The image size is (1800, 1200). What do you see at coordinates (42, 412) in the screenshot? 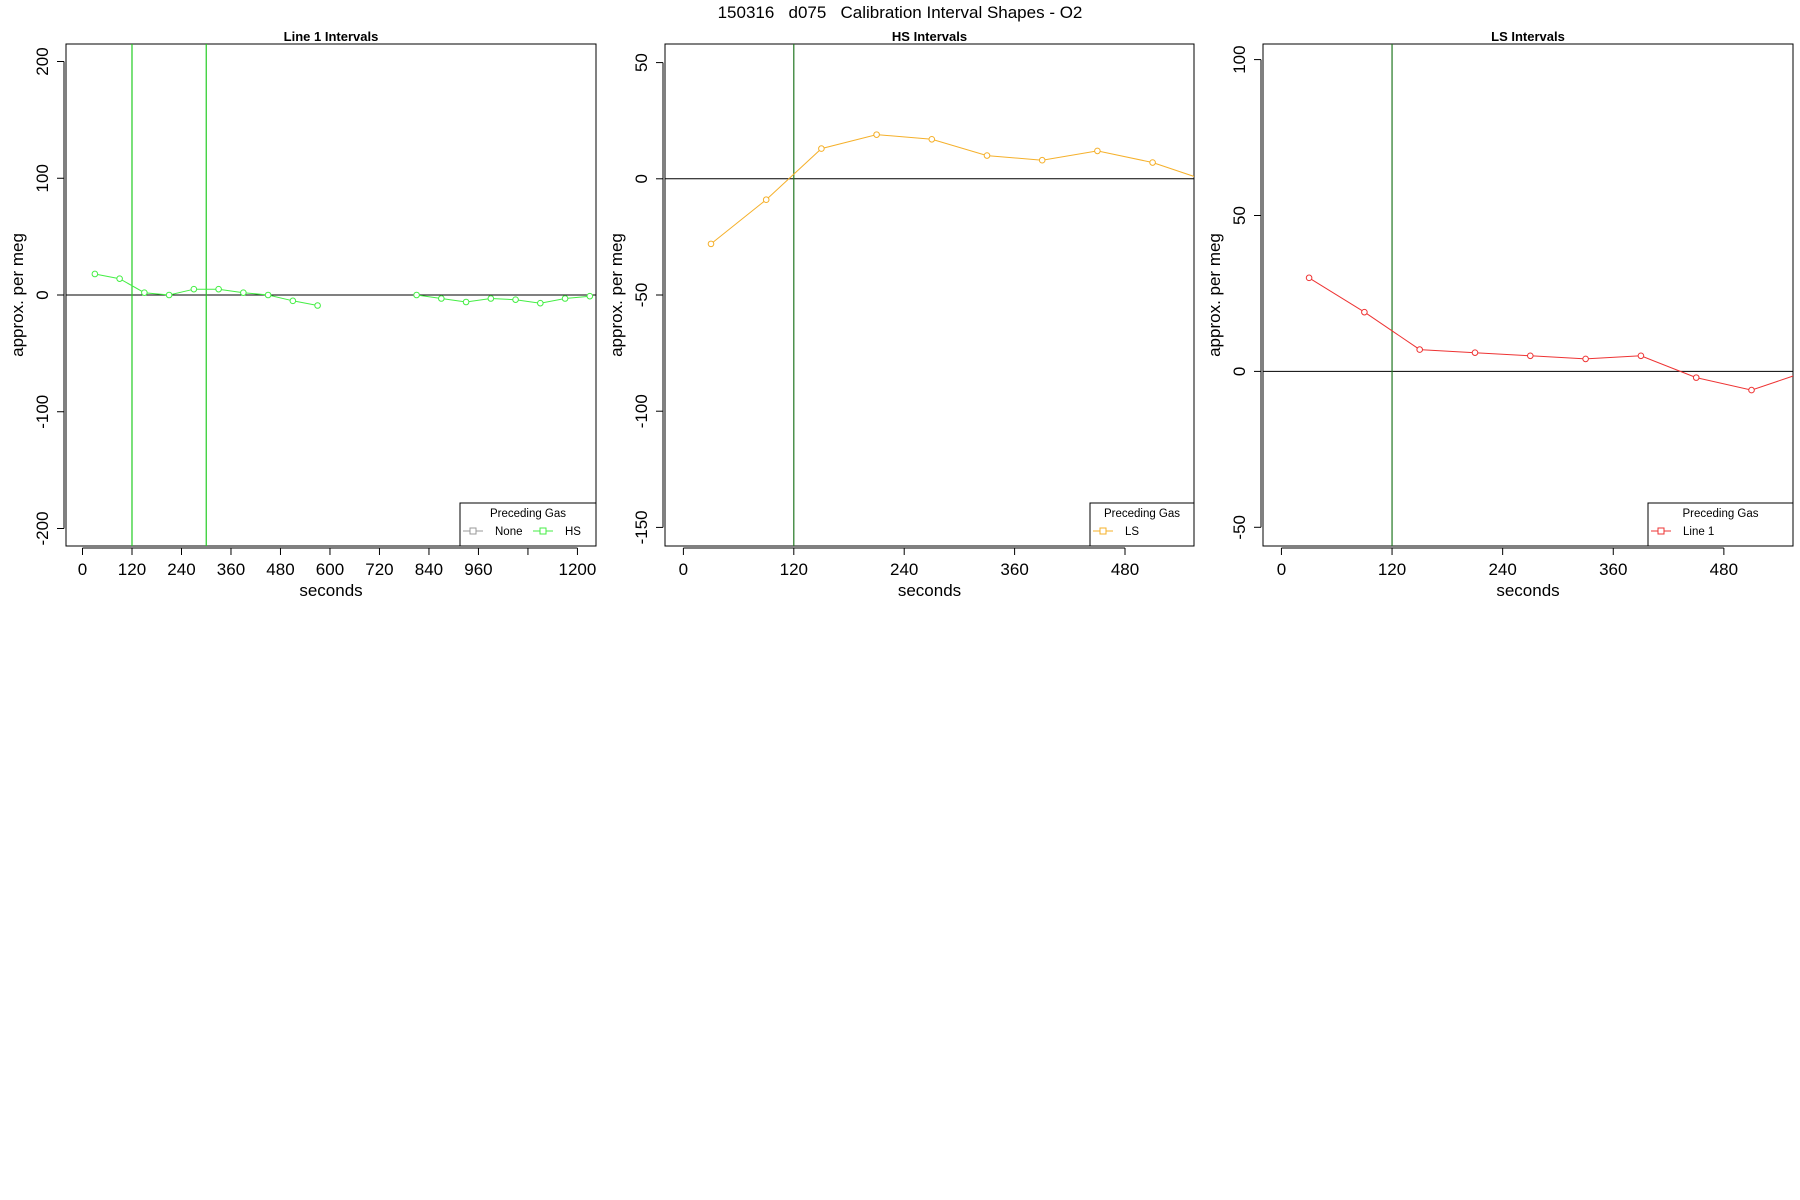
I see `y-tick-label: -100` at bounding box center [42, 412].